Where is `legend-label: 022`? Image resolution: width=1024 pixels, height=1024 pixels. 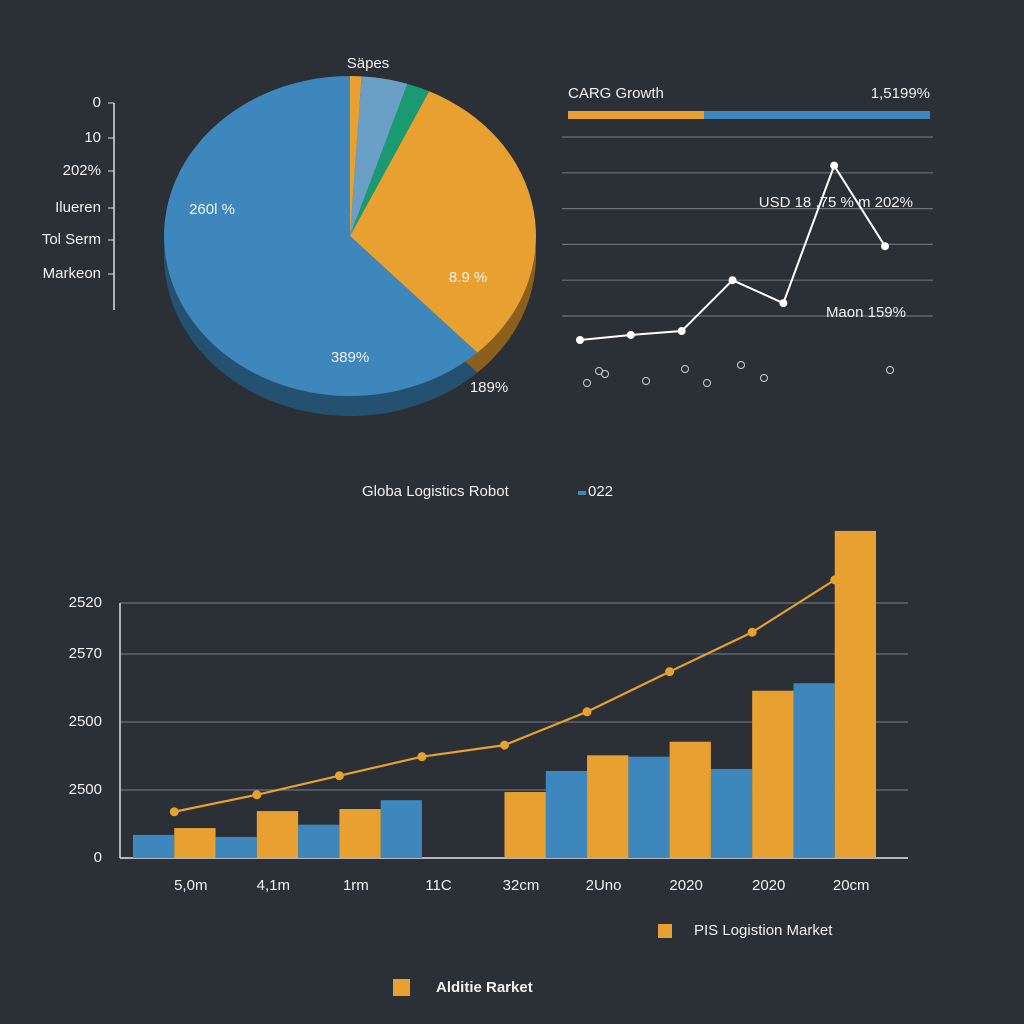 legend-label: 022 is located at coordinates (600, 491).